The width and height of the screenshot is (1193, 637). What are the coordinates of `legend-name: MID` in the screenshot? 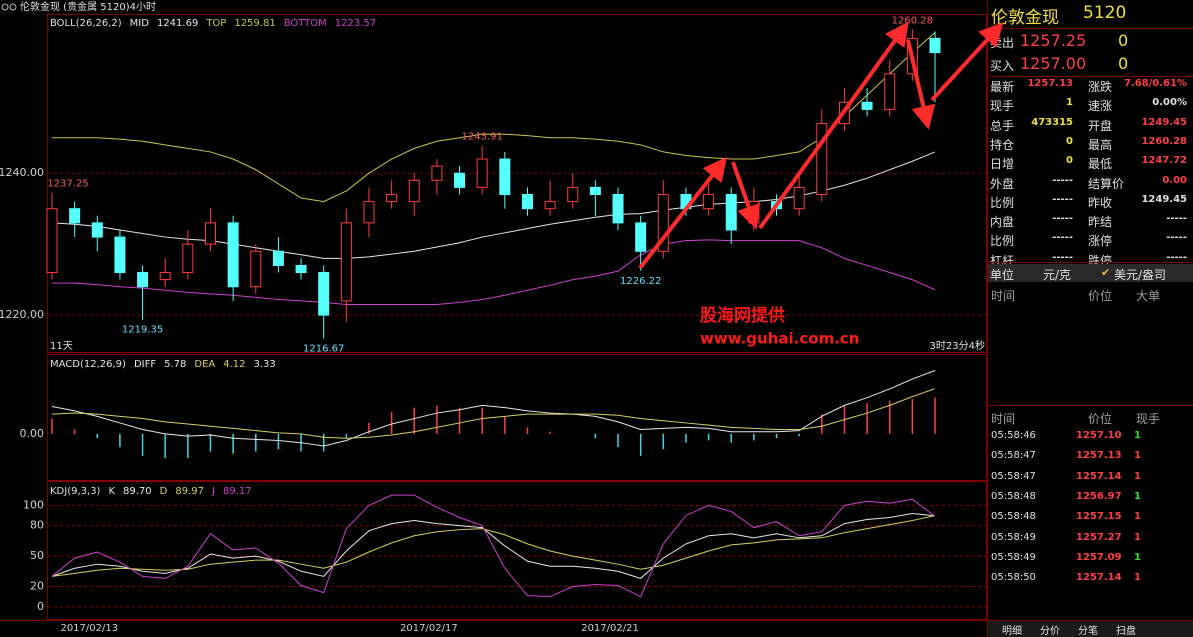 It's located at (140, 23).